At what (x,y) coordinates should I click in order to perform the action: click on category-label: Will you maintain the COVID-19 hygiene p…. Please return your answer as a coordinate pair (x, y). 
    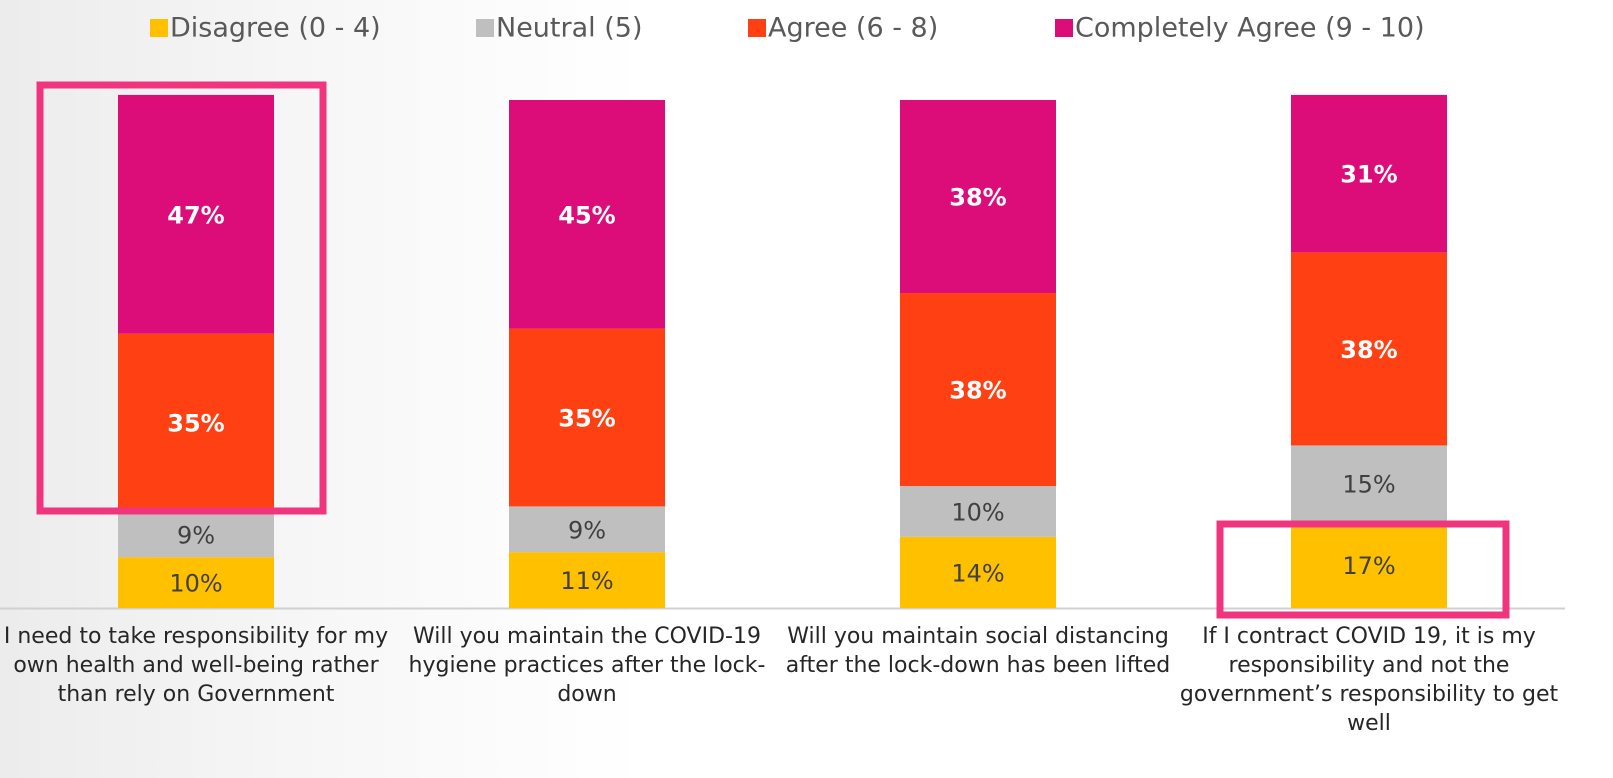
    Looking at the image, I should click on (587, 665).